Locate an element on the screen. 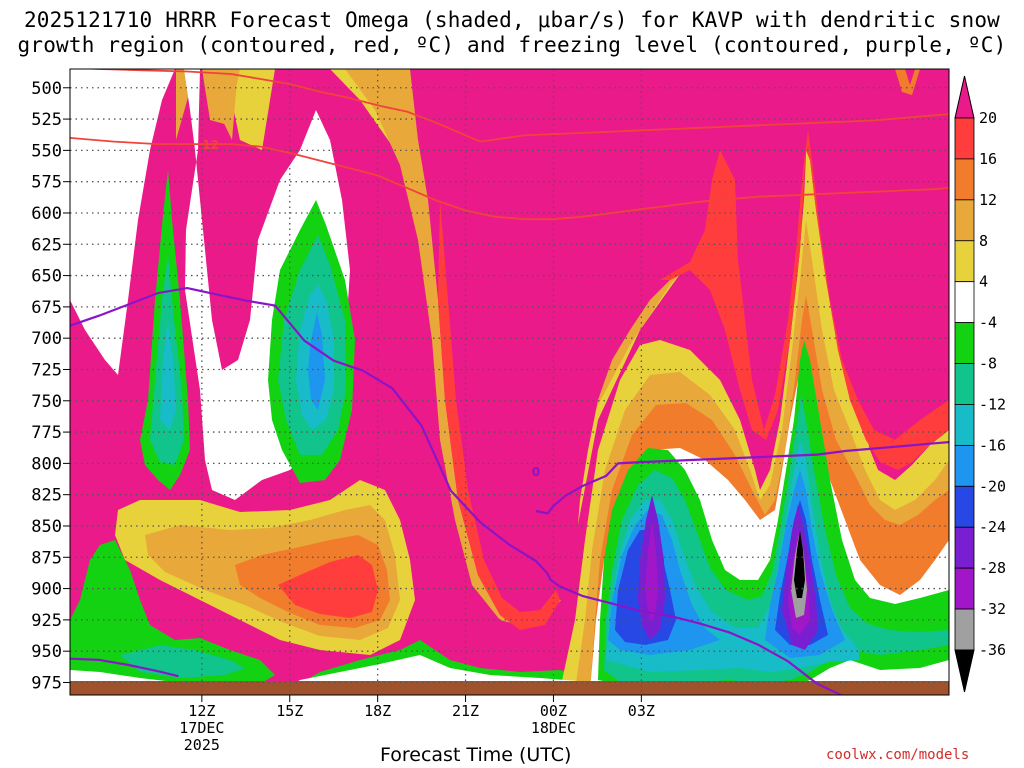 The height and width of the screenshot is (768, 1024). y-tick-label: 800 is located at coordinates (46, 464).